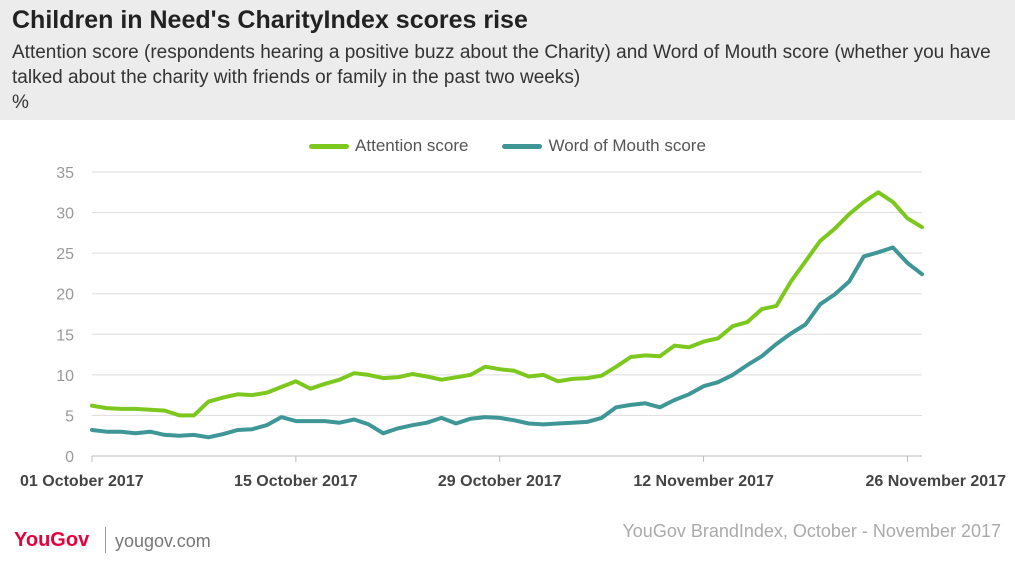  Describe the element at coordinates (20, 102) in the screenshot. I see `unit-label: %` at that location.